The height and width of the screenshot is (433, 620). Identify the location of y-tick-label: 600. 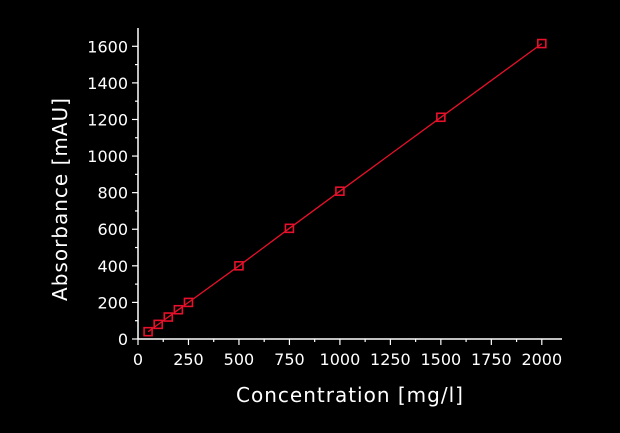
(112, 229).